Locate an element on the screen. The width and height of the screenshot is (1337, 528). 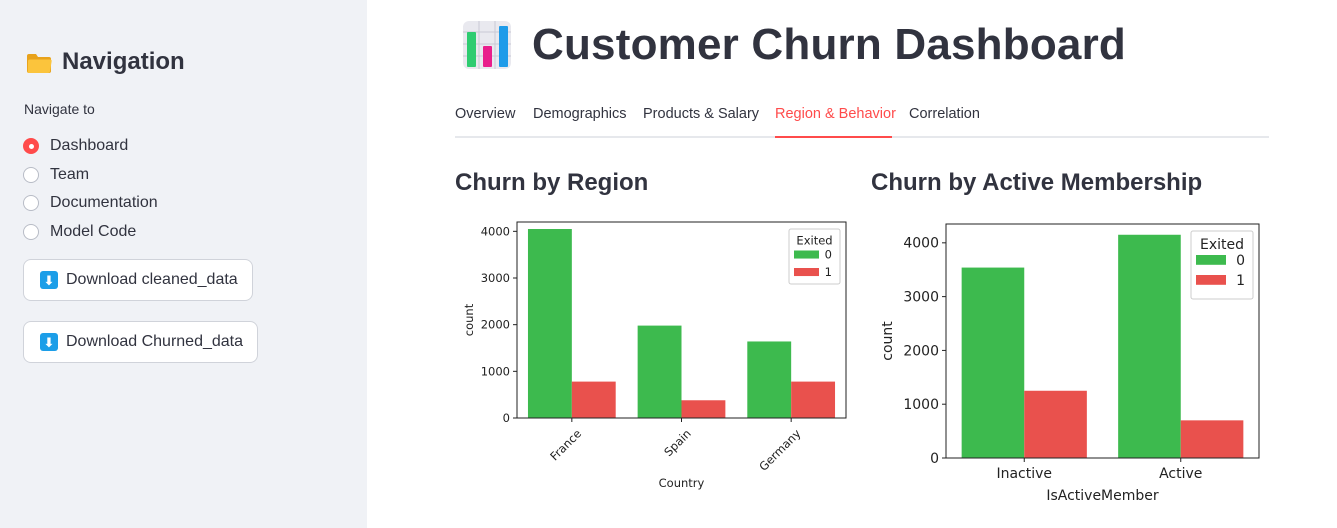
x-tick-label: Spain is located at coordinates (677, 442).